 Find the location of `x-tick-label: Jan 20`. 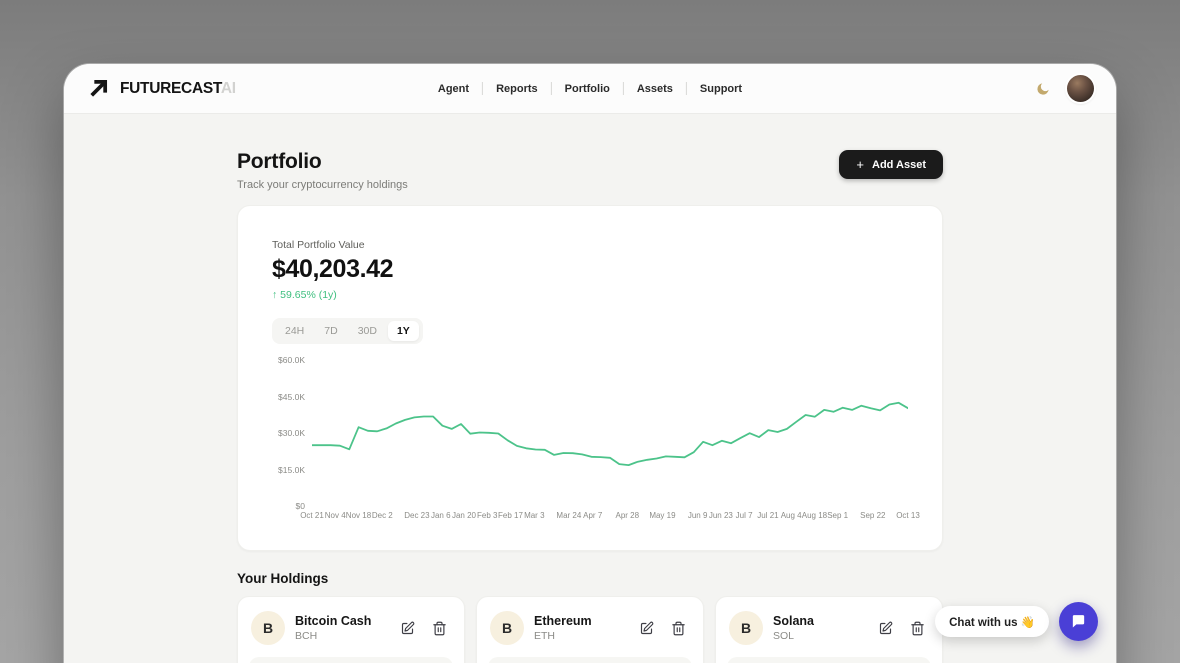

x-tick-label: Jan 20 is located at coordinates (463, 515).